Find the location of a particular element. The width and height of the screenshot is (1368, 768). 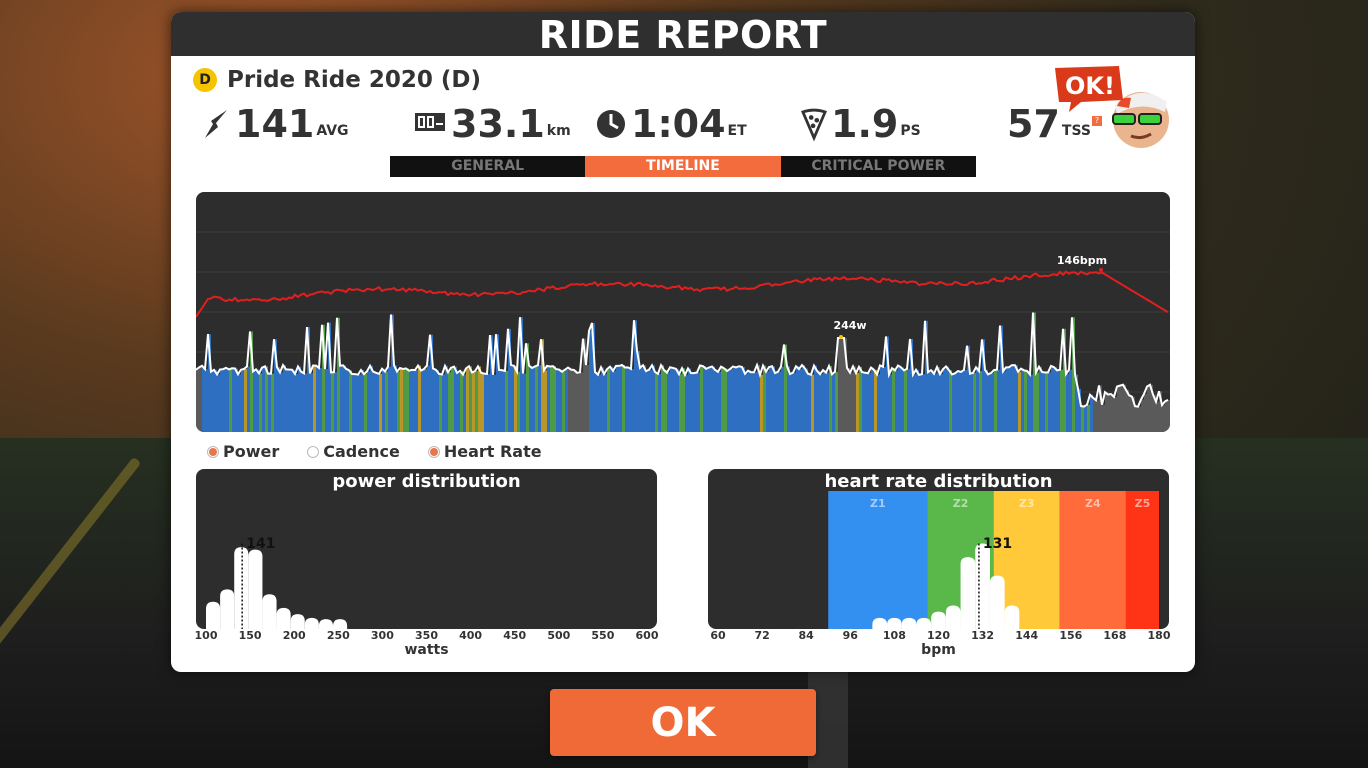

tss-help-icon: ? is located at coordinates (1096, 121).